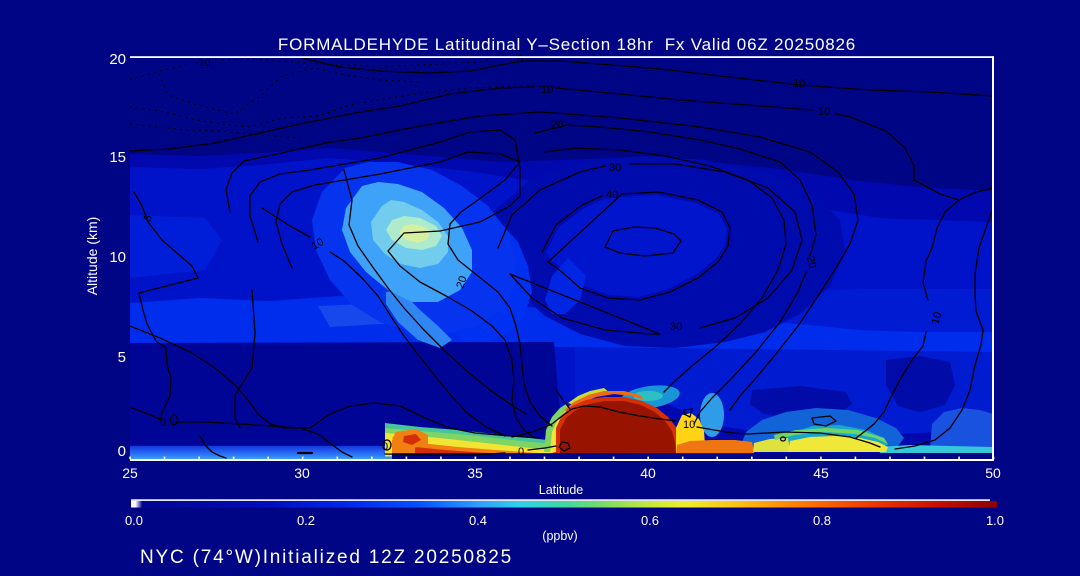  What do you see at coordinates (130, 473) in the screenshot?
I see `svg-text: 25` at bounding box center [130, 473].